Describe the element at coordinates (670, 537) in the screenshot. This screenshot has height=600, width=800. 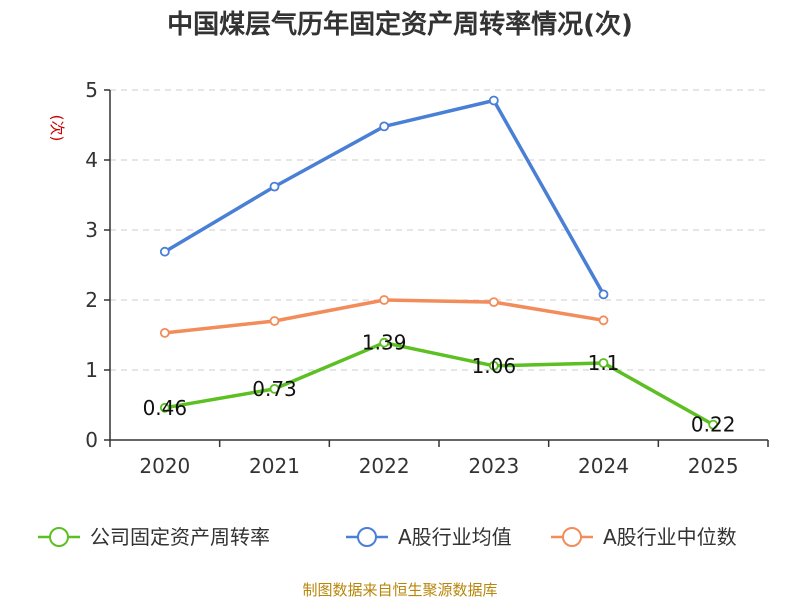
I see `legend-label: A股行业中位数` at that location.